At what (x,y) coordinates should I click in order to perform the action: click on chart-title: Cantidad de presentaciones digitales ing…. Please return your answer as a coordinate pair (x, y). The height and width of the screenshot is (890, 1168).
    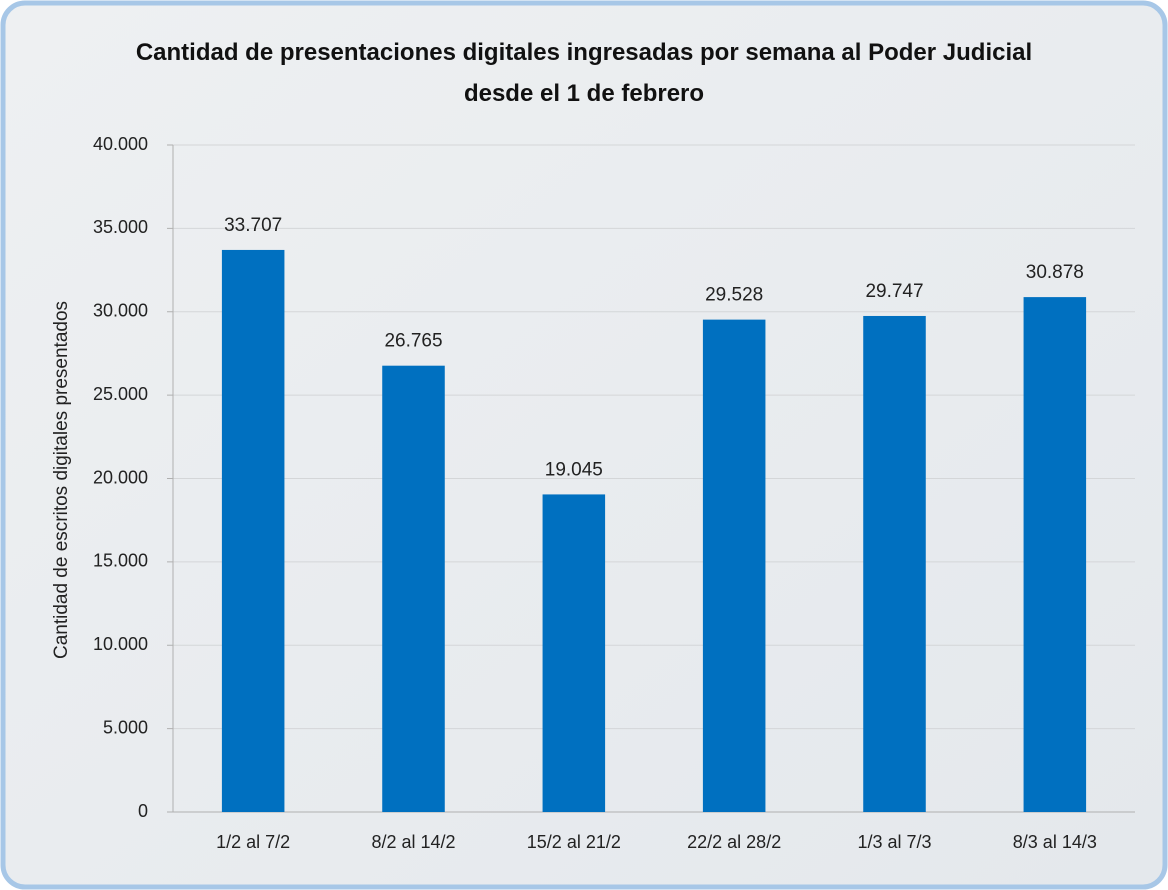
    Looking at the image, I should click on (584, 73).